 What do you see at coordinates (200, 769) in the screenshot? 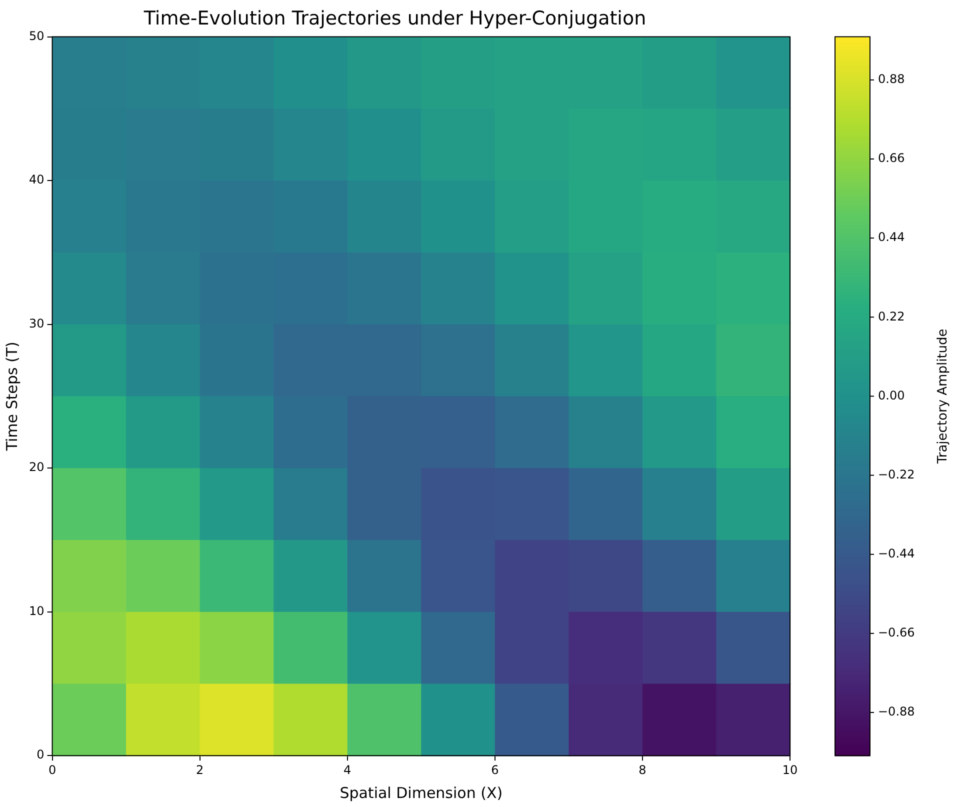
I see `x-tick-label: 2` at bounding box center [200, 769].